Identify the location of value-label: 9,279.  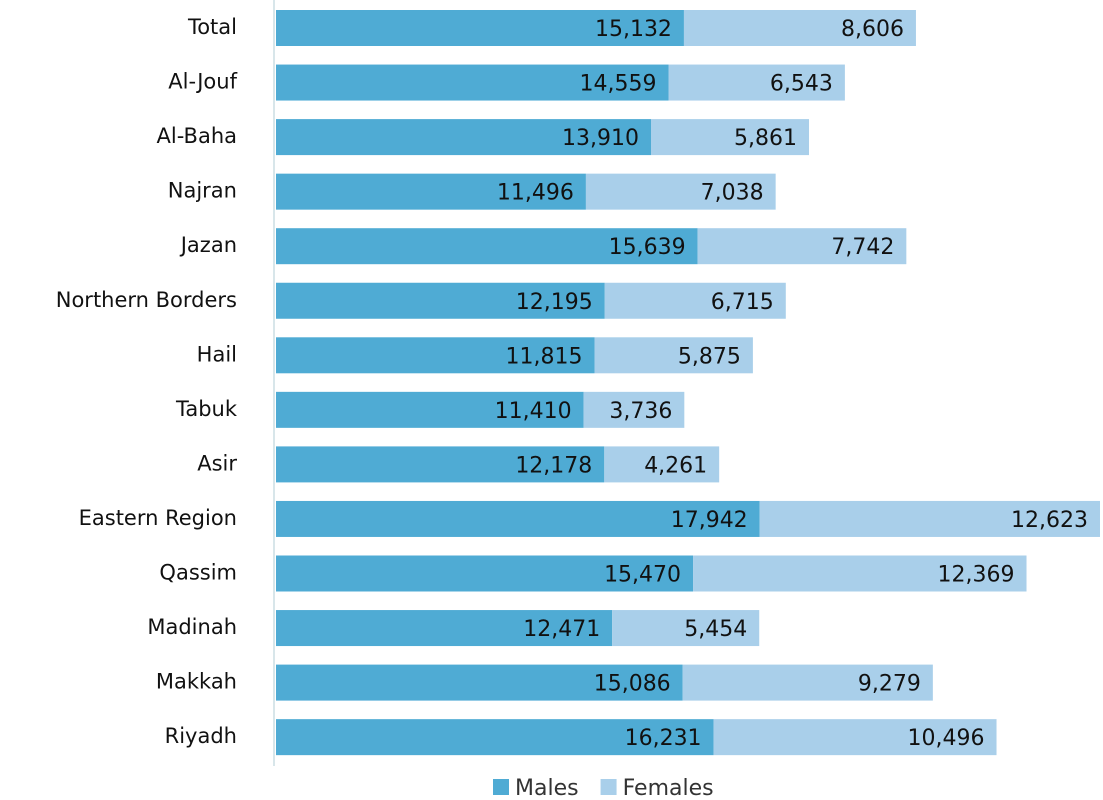
(889, 684).